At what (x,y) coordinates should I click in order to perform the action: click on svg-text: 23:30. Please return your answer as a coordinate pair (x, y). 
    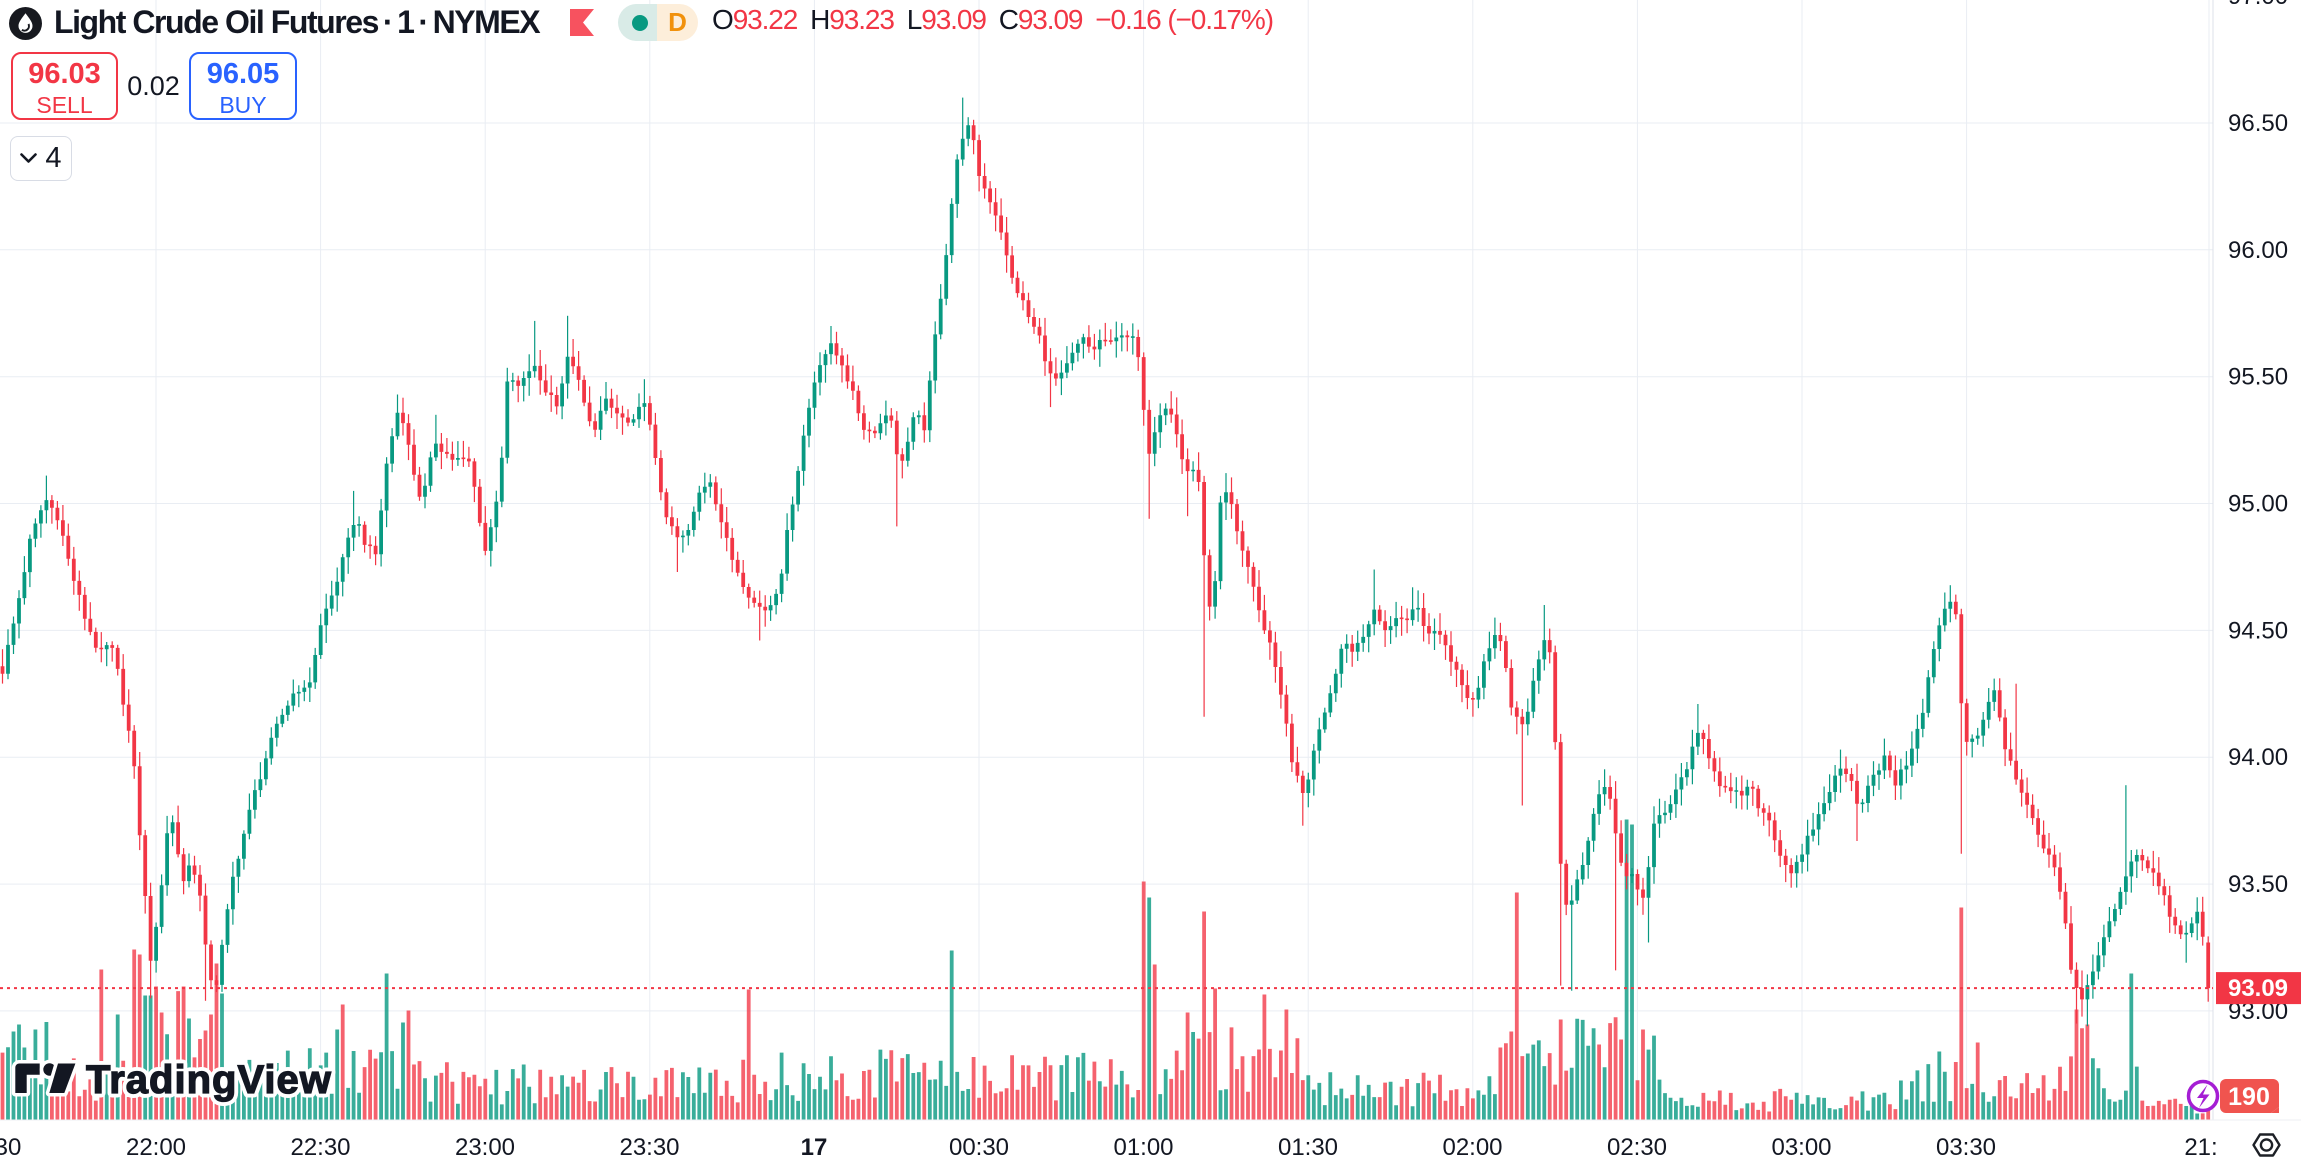
    Looking at the image, I should click on (649, 1147).